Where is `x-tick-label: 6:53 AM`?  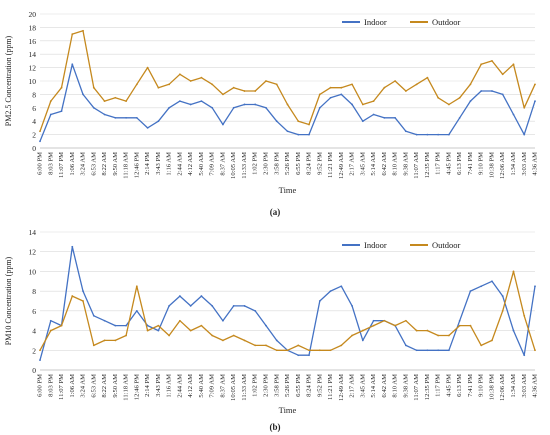
x-tick-label: 6:53 AM is located at coordinates (93, 164).